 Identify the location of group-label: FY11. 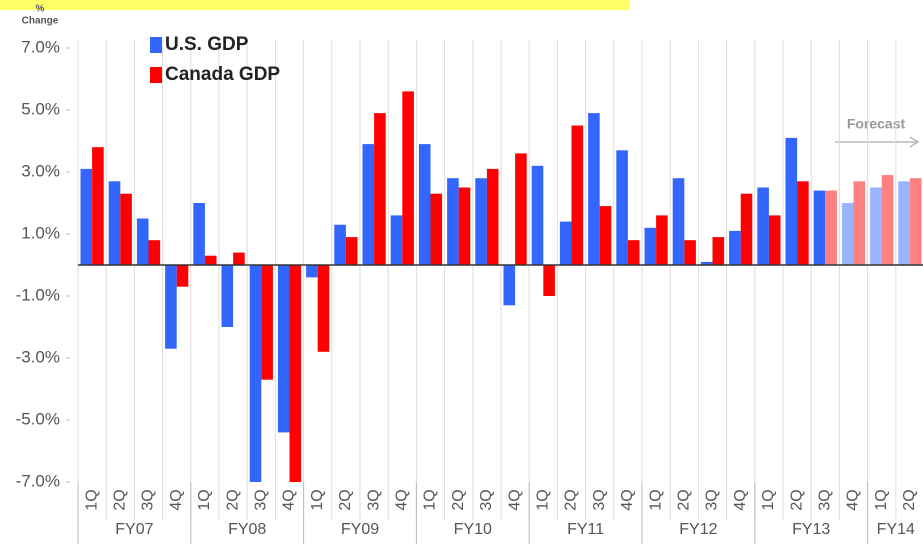
(585, 529).